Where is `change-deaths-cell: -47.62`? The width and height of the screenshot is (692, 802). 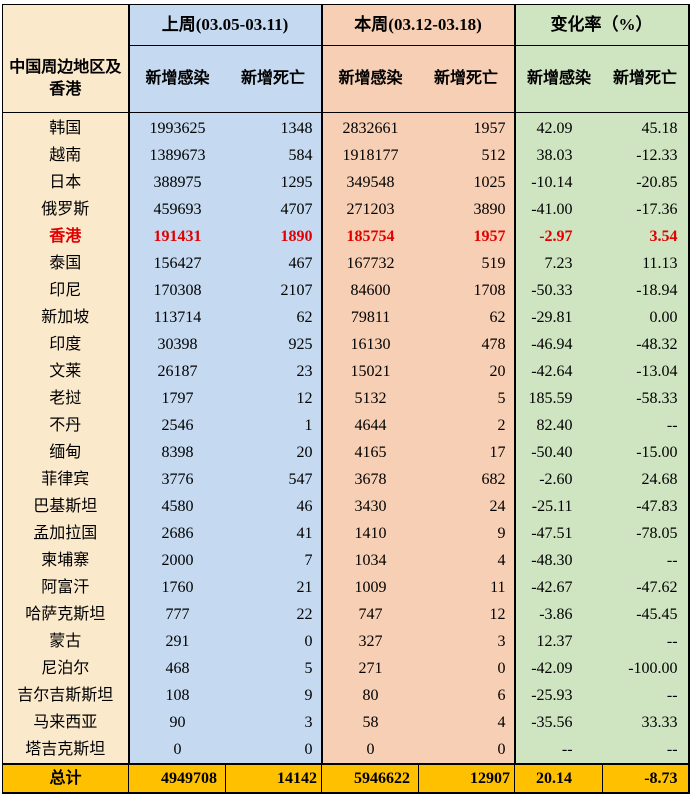 change-deaths-cell: -47.62 is located at coordinates (646, 587).